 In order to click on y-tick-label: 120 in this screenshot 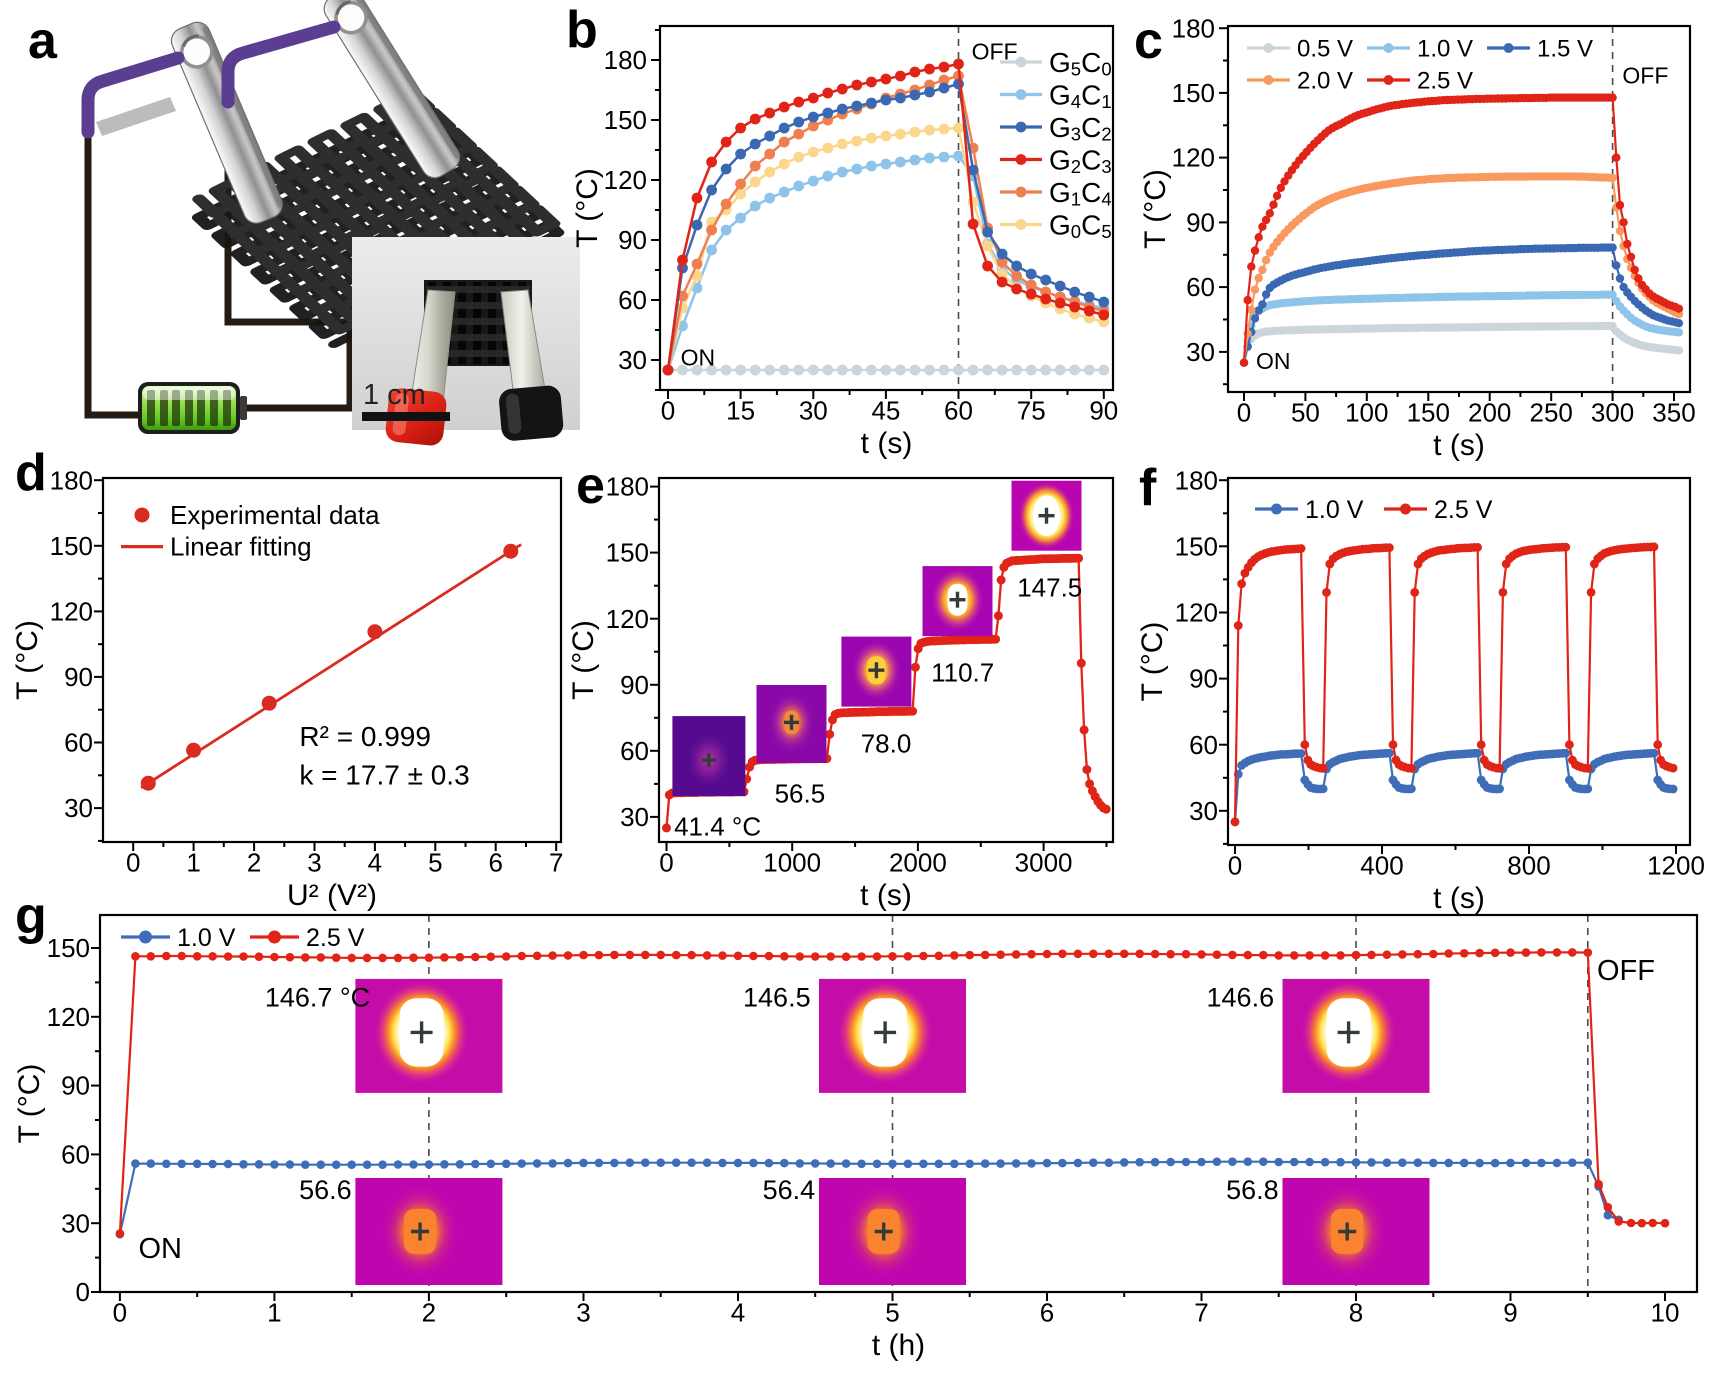, I will do `click(625, 180)`.